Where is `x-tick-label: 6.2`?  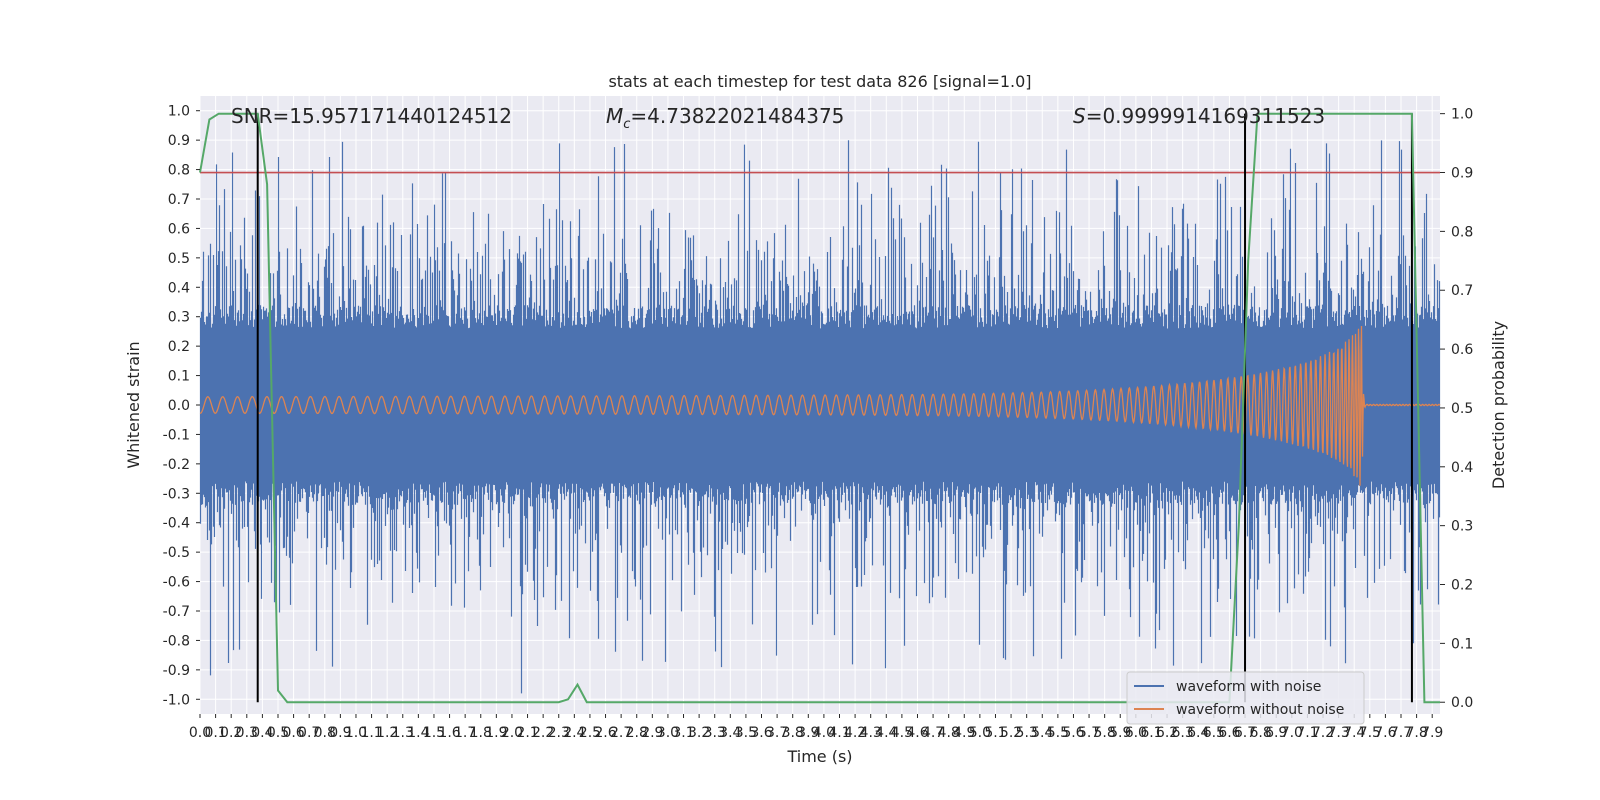
x-tick-label: 6.2 is located at coordinates (1167, 733).